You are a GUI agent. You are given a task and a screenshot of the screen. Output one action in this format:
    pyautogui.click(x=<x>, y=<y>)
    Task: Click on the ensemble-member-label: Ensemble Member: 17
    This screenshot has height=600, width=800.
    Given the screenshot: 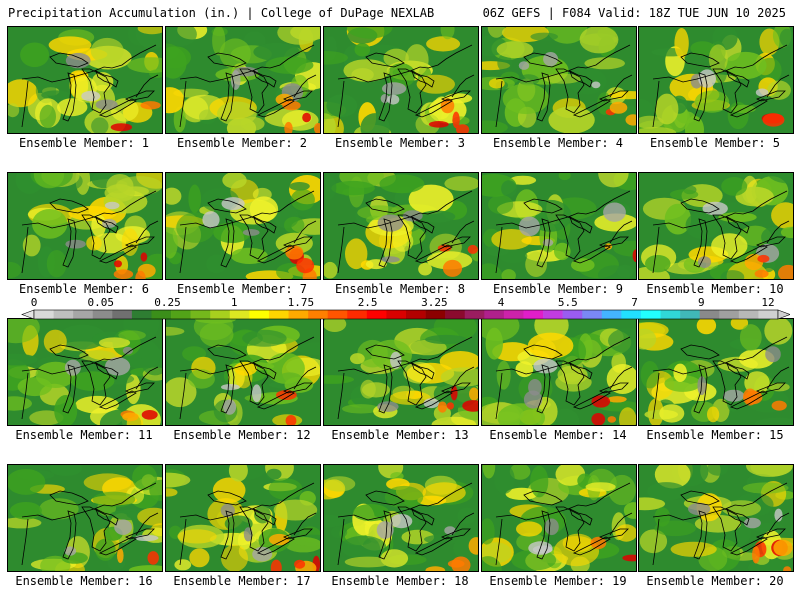 What is the action you would take?
    pyautogui.click(x=242, y=581)
    